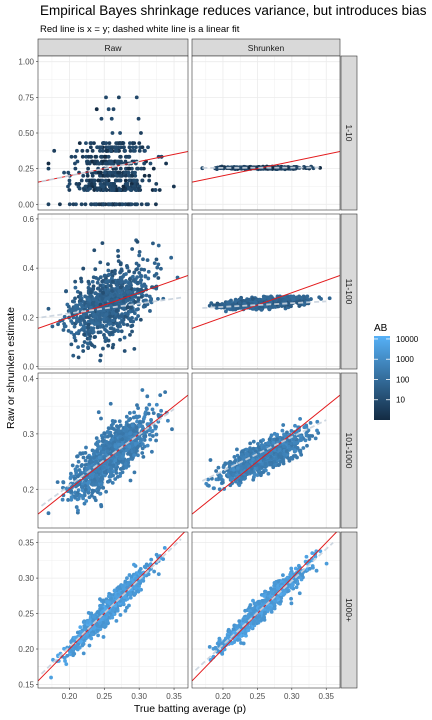 This screenshot has height=720, width=432. I want to click on y-axis-title: Raw or shrunken estimate, so click(11, 368).